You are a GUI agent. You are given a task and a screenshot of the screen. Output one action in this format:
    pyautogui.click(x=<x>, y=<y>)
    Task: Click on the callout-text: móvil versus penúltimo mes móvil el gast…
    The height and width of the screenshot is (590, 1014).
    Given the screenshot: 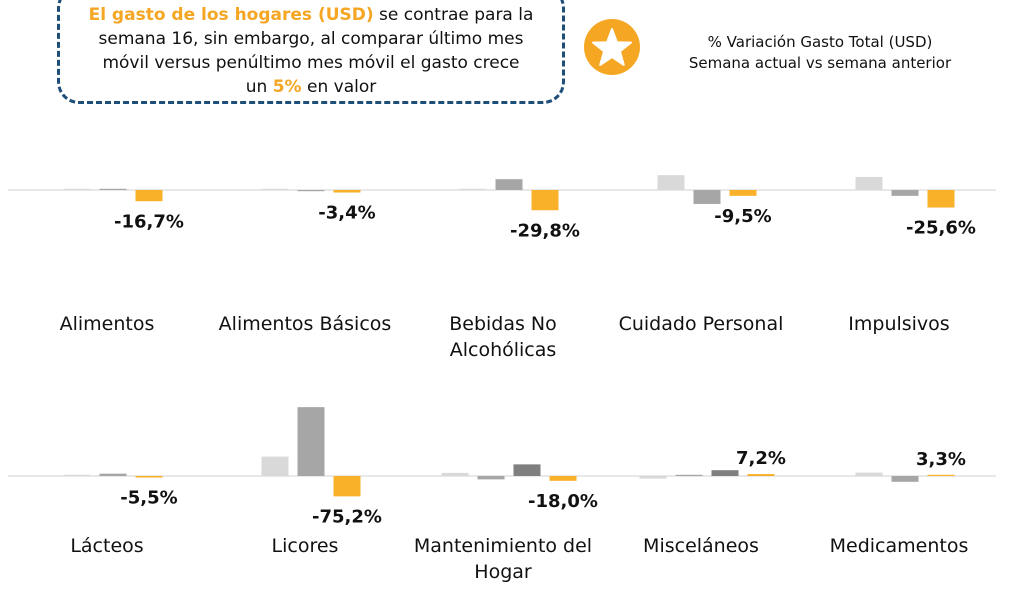 What is the action you would take?
    pyautogui.click(x=311, y=63)
    